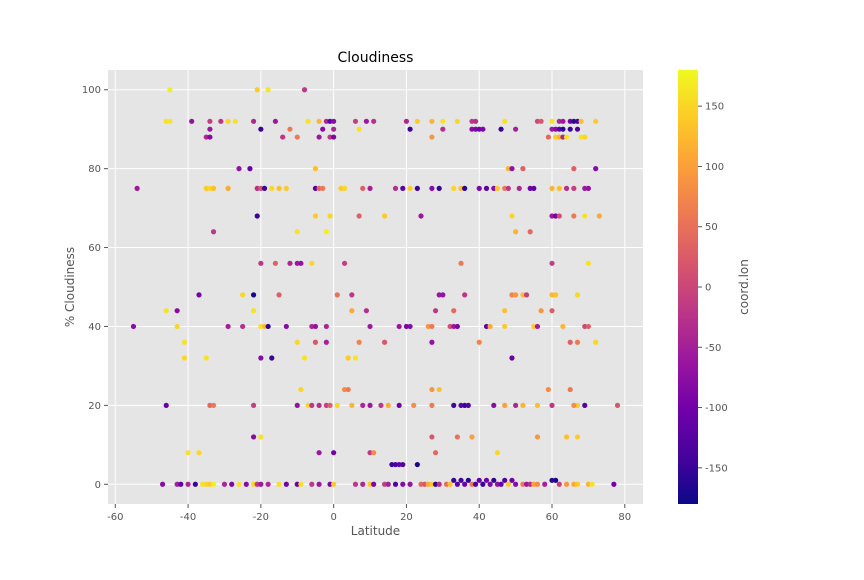 The image size is (864, 580). I want to click on colorbar-tick-label: 50, so click(711, 227).